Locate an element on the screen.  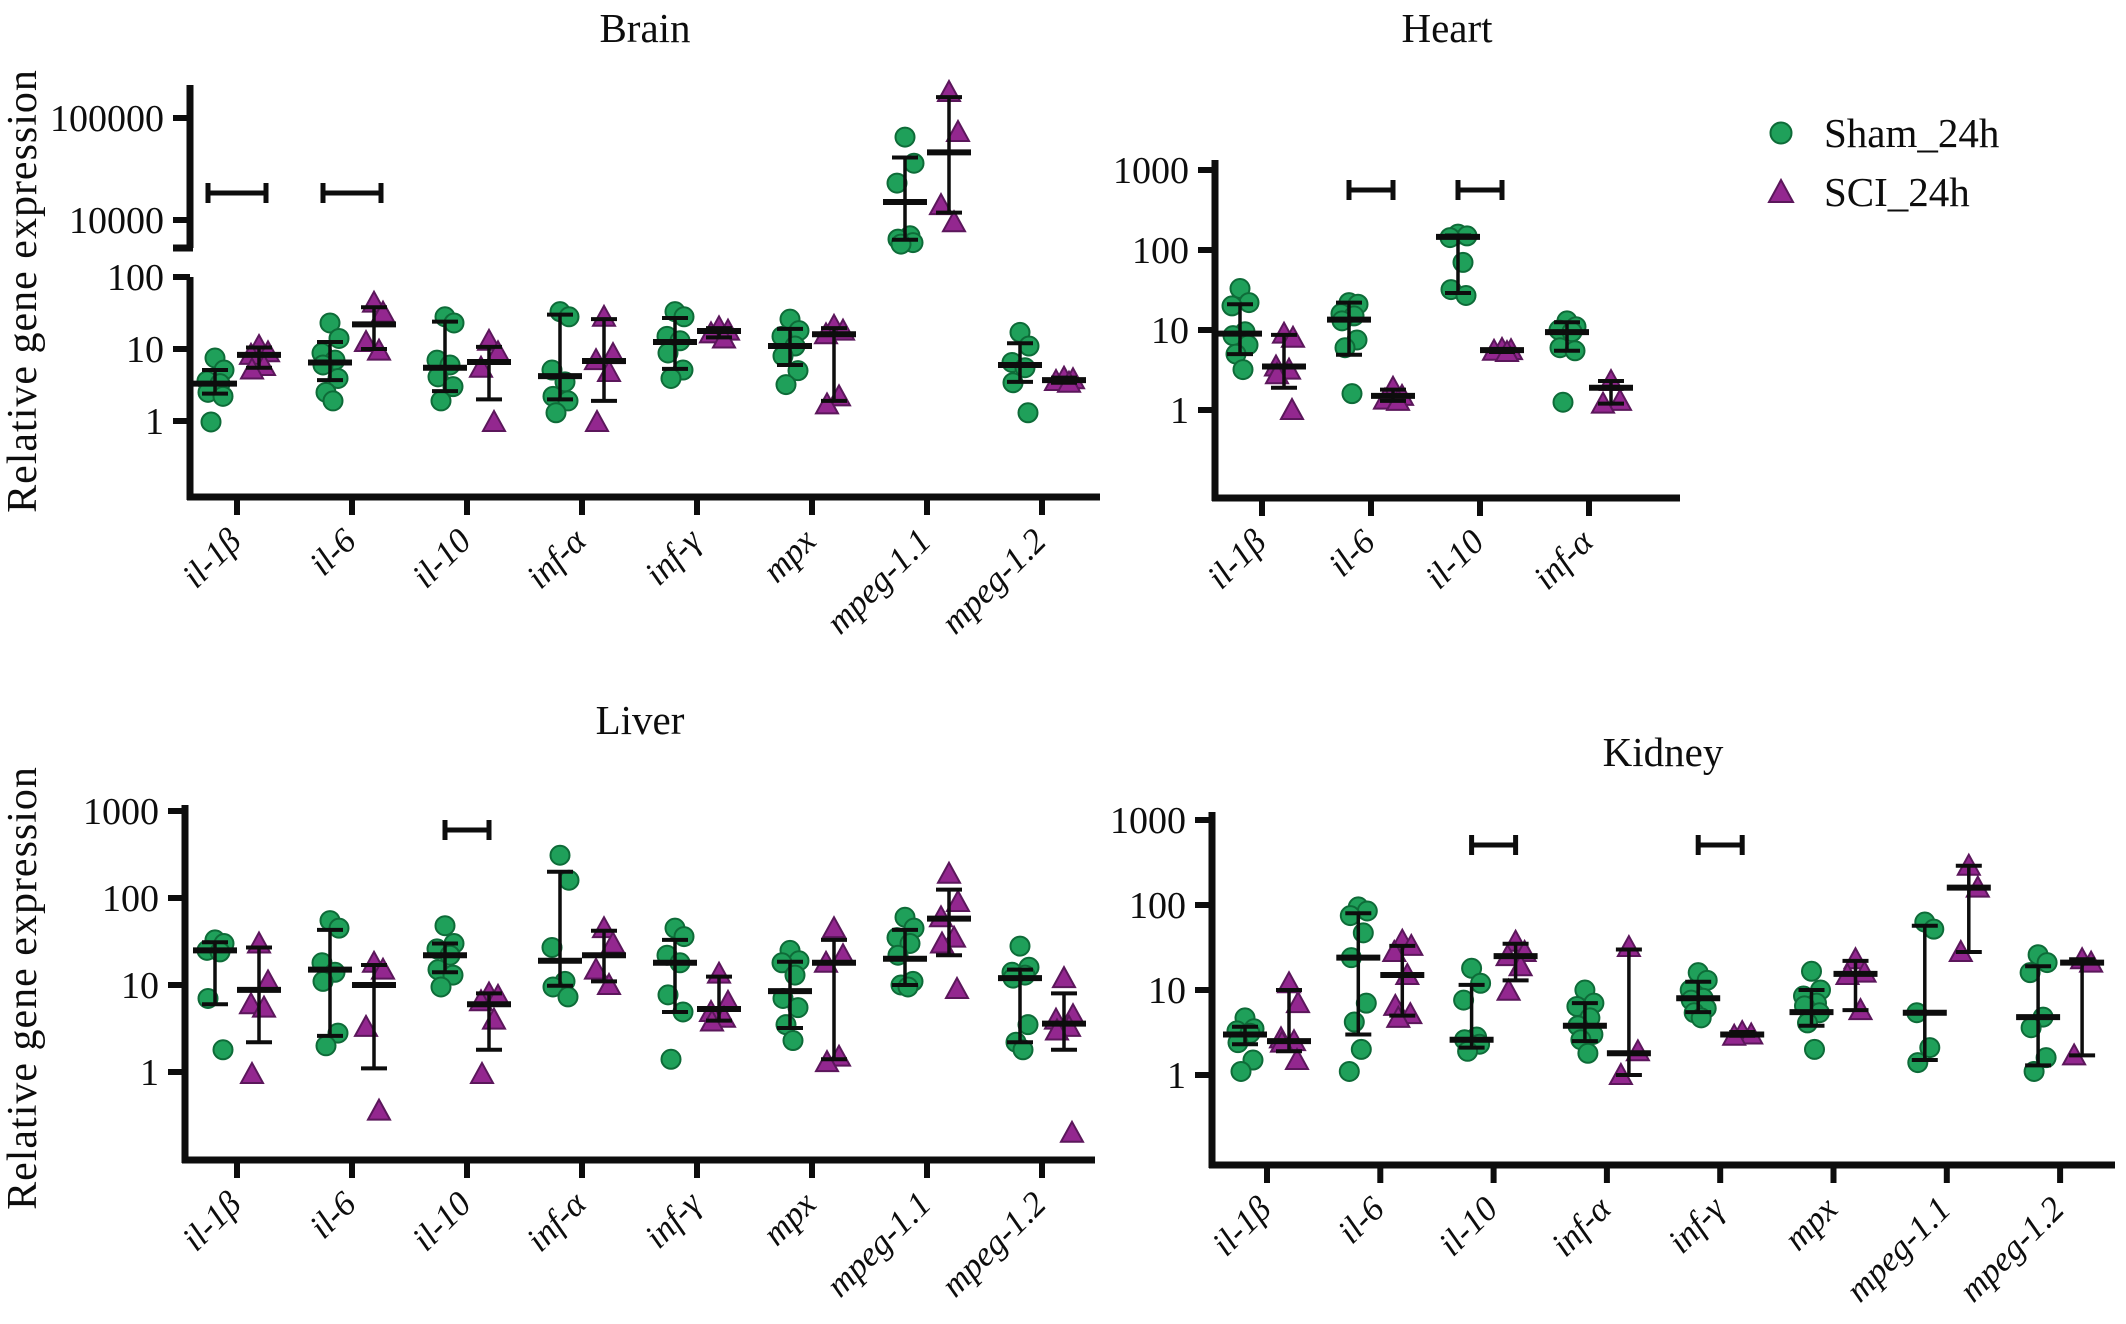
triangle-icon is located at coordinates (1781, 190).